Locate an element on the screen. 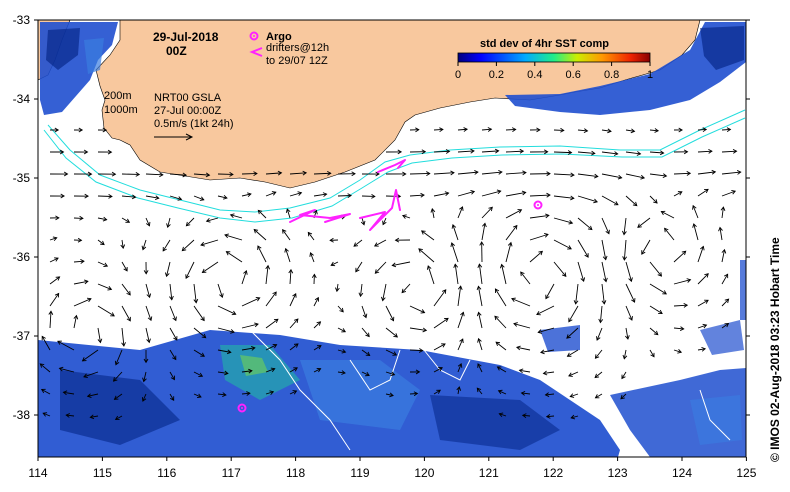 The width and height of the screenshot is (790, 492). colorbar-tick-label: 0 is located at coordinates (458, 75).